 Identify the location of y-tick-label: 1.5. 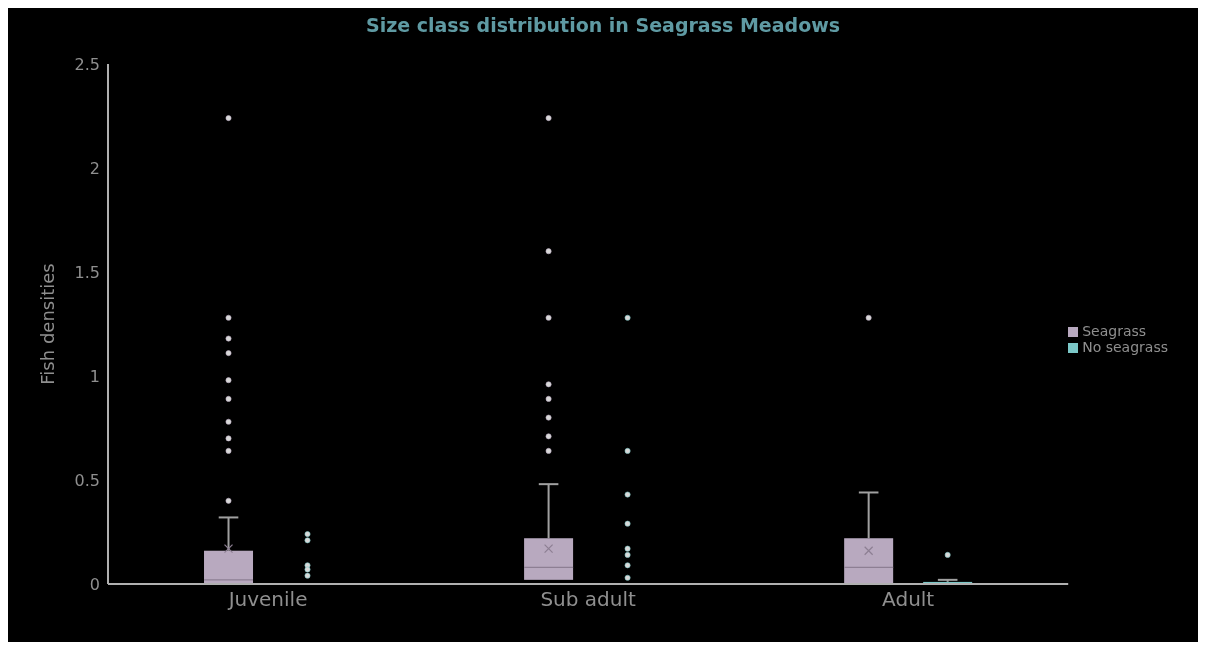
(87, 272).